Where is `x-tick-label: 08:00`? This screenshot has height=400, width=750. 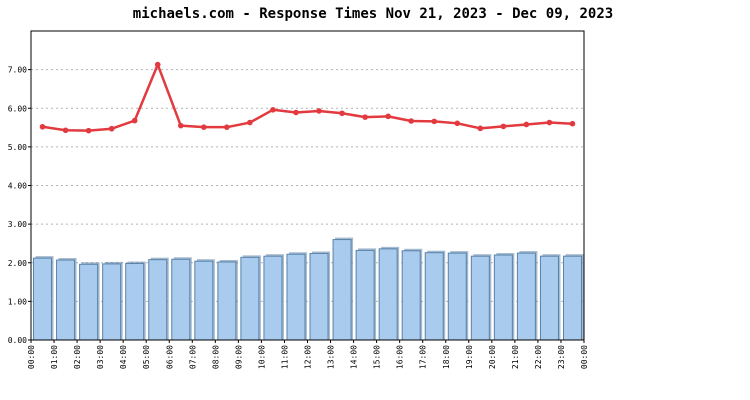
x-tick-label: 08:00 is located at coordinates (215, 357).